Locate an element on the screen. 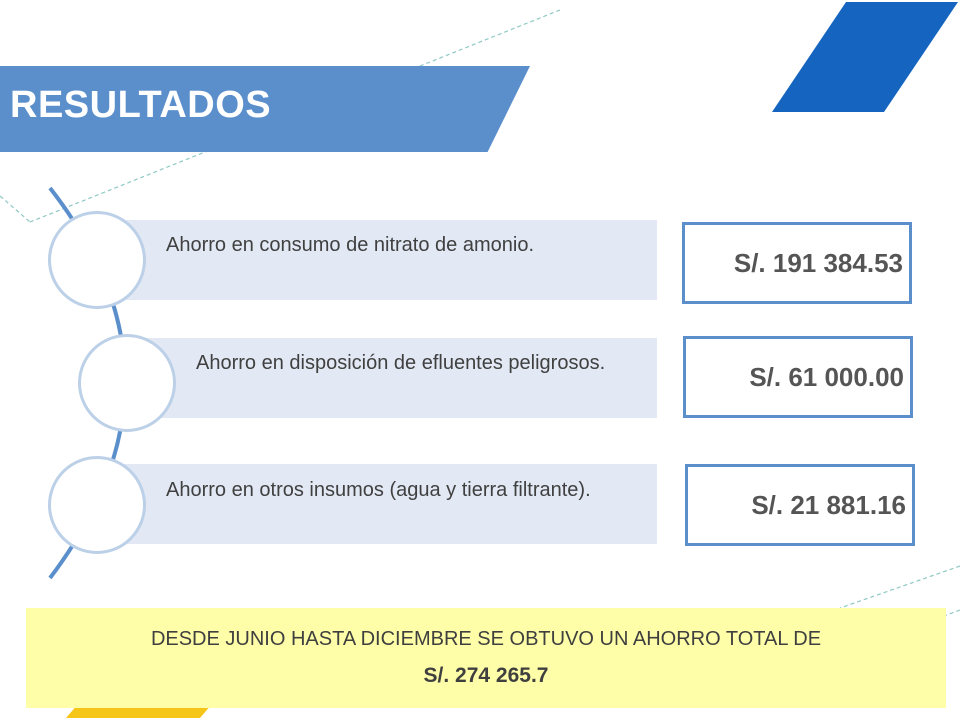 This screenshot has width=960, height=720. saving-amount-1: S/. 191 384.53 is located at coordinates (797, 263).